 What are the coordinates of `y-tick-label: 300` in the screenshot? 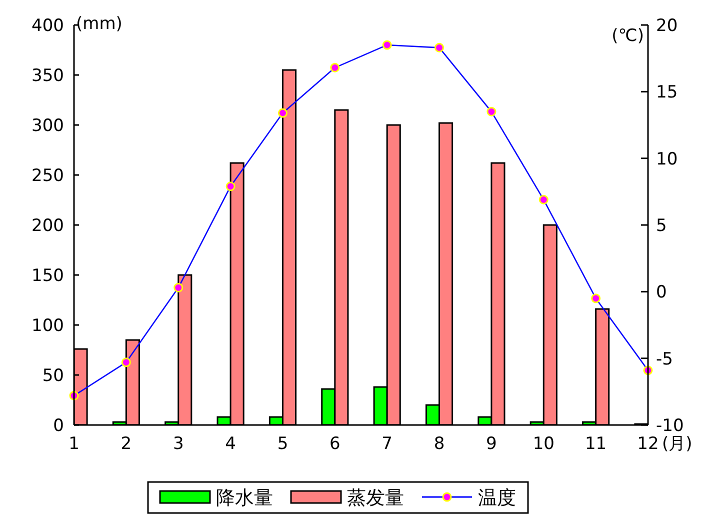 It's located at (48, 126).